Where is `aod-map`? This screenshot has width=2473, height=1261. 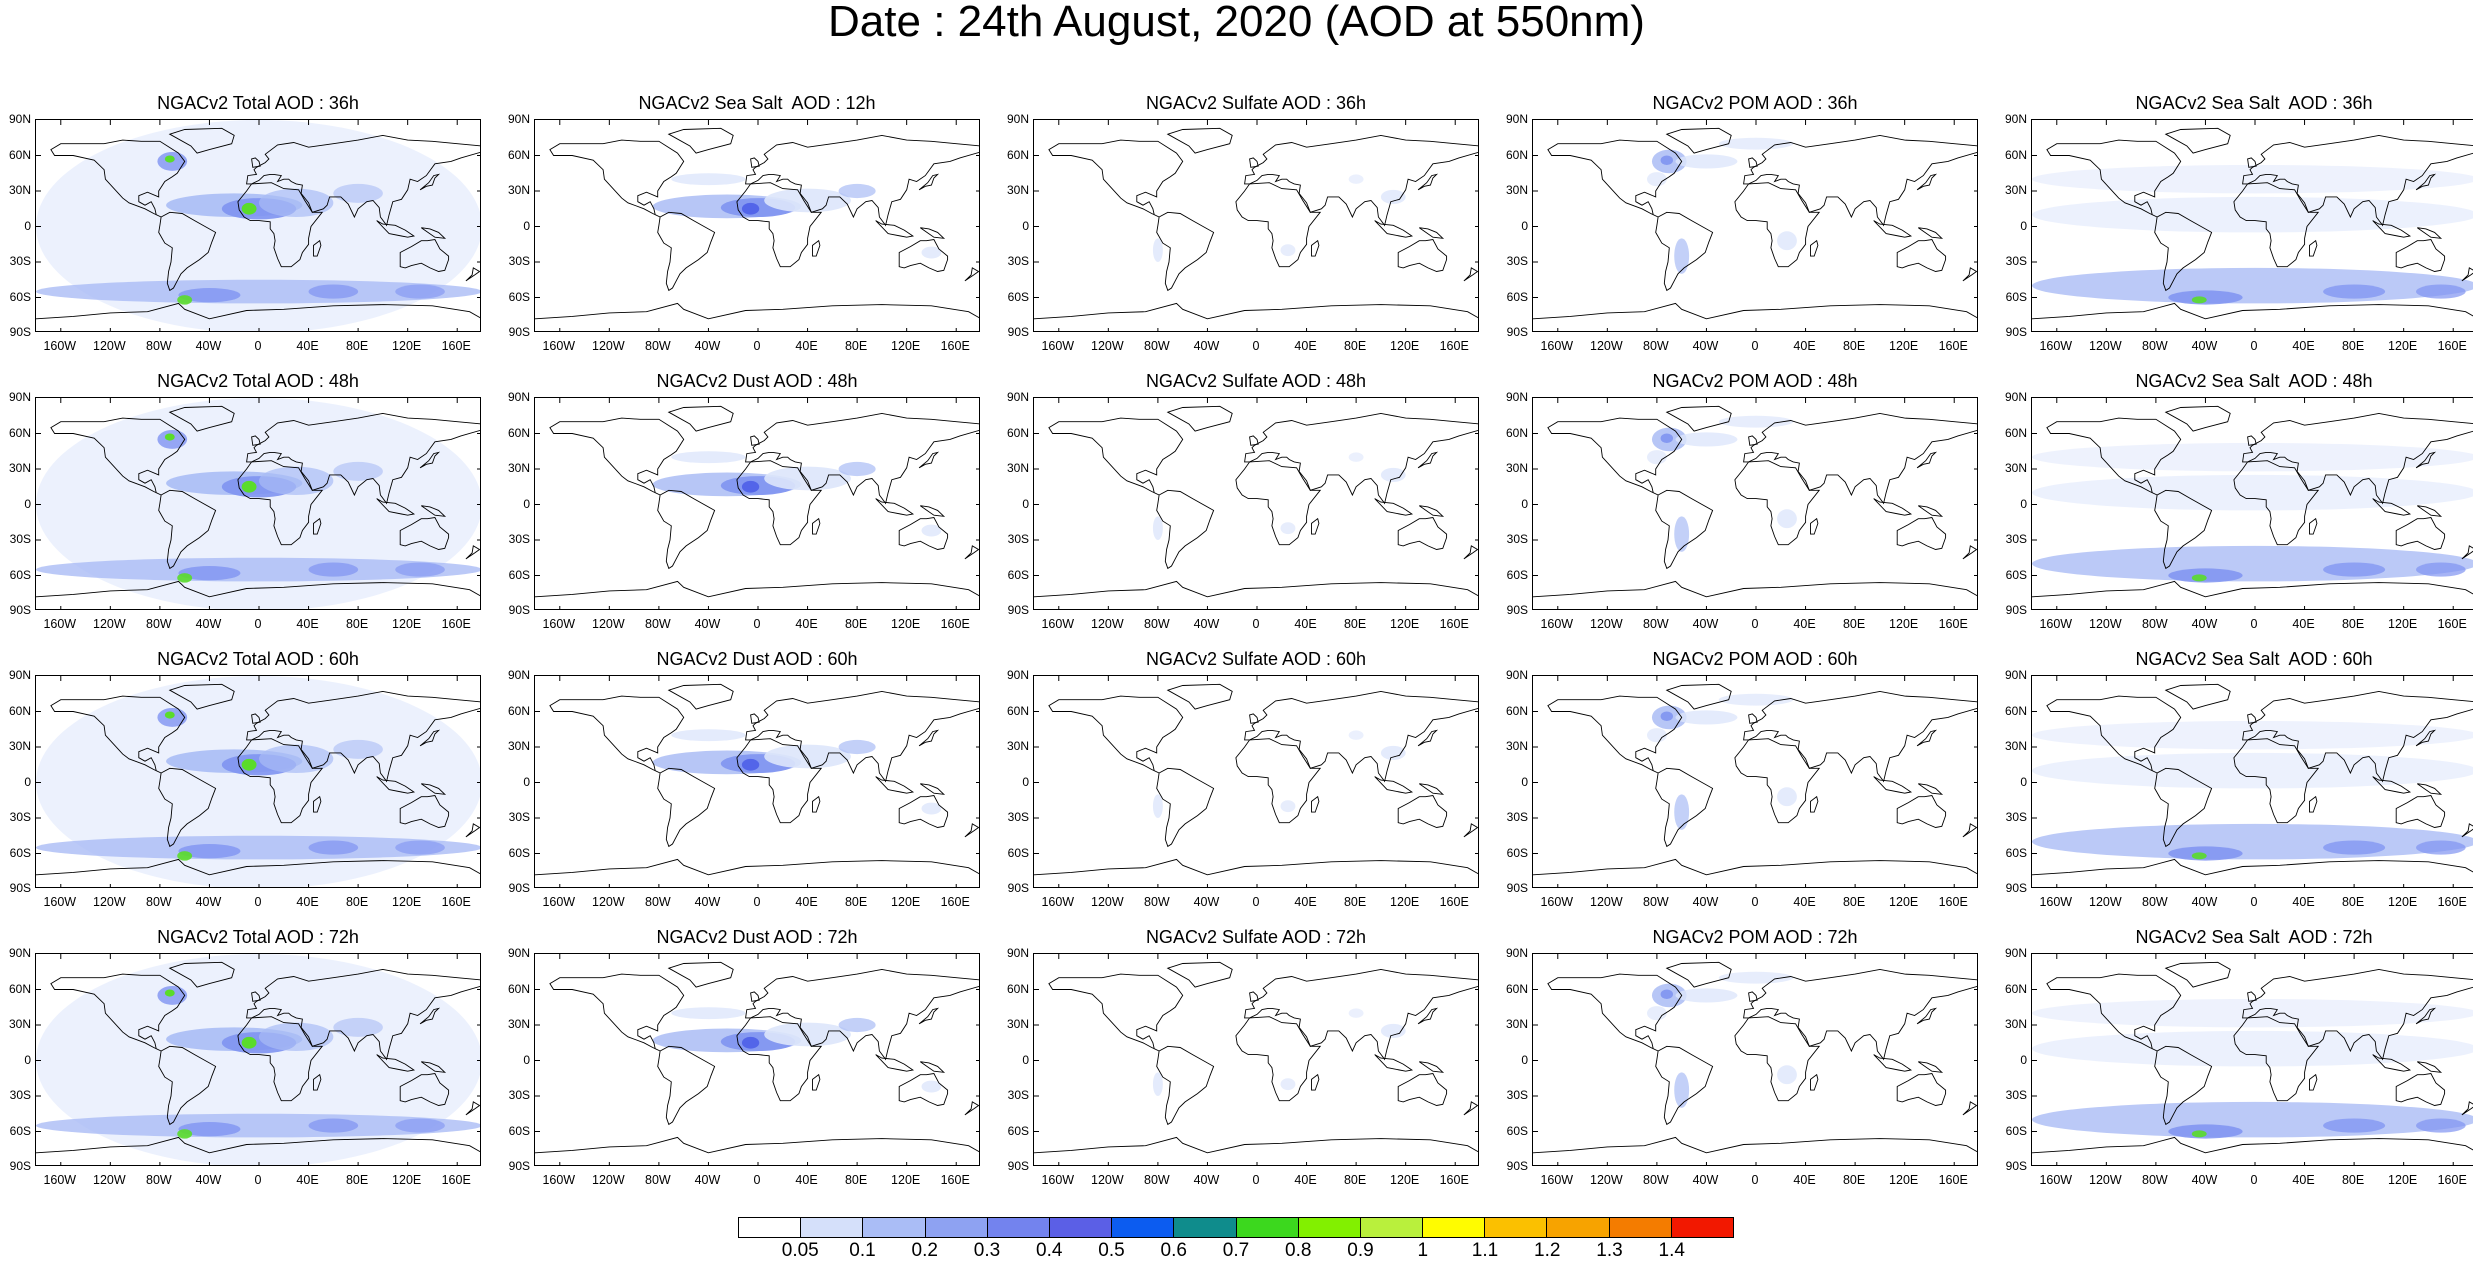
aod-map is located at coordinates (2252, 1059).